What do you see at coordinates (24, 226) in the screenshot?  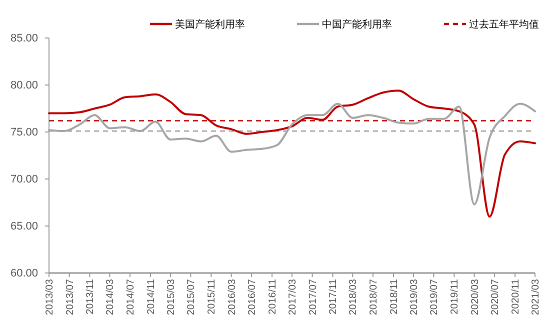 I see `y-tick-label: 65.00` at bounding box center [24, 226].